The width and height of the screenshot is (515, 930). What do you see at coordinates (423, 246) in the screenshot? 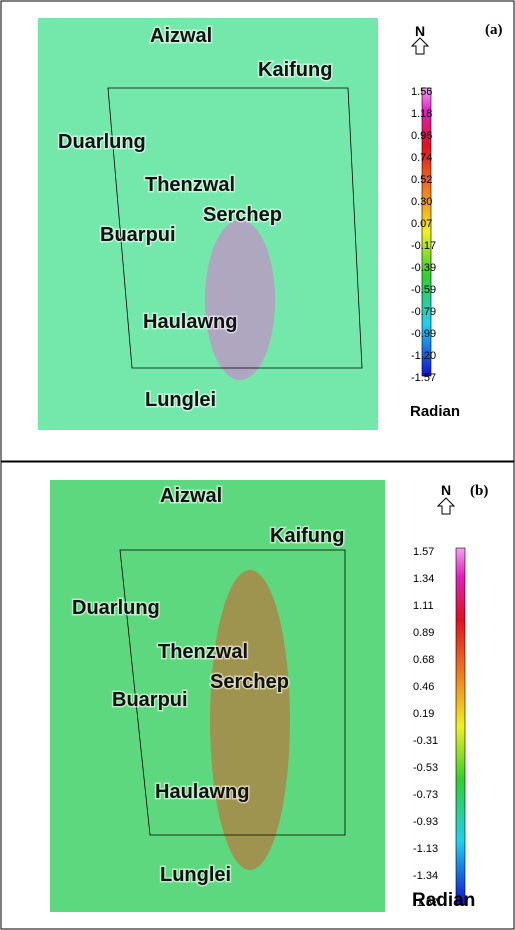
I see `colorbar-tick-label: -0.17` at bounding box center [423, 246].